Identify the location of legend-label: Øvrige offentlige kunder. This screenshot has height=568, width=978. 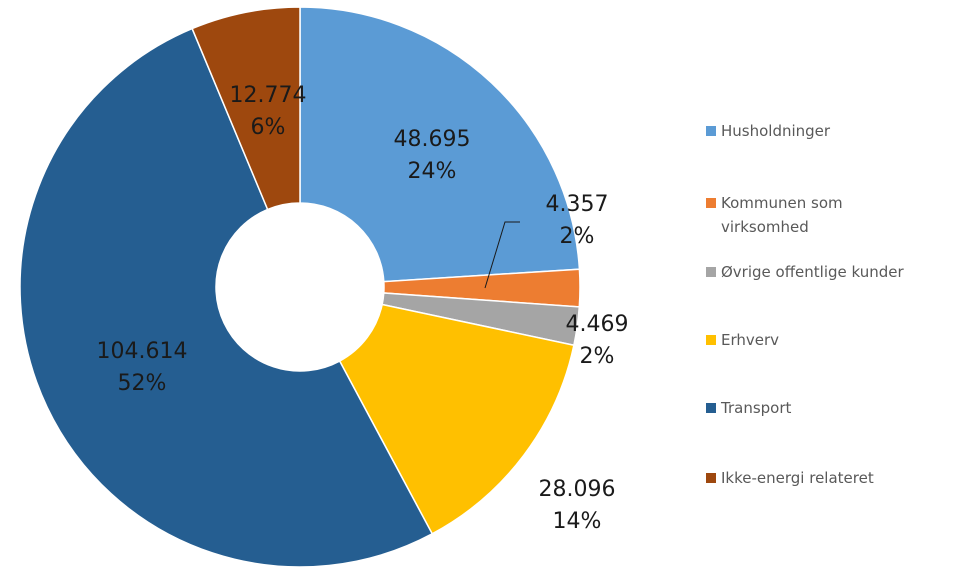
(812, 272).